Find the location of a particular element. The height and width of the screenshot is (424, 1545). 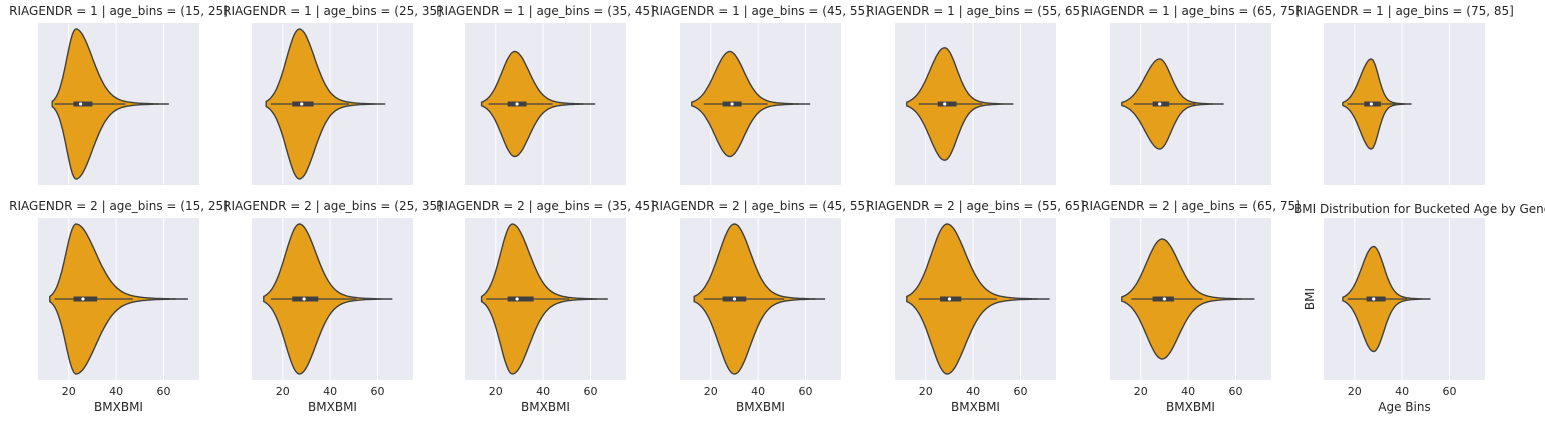

panel-title: RIAGENDR = 1 | age_bins = (45, 55] is located at coordinates (760, 11).